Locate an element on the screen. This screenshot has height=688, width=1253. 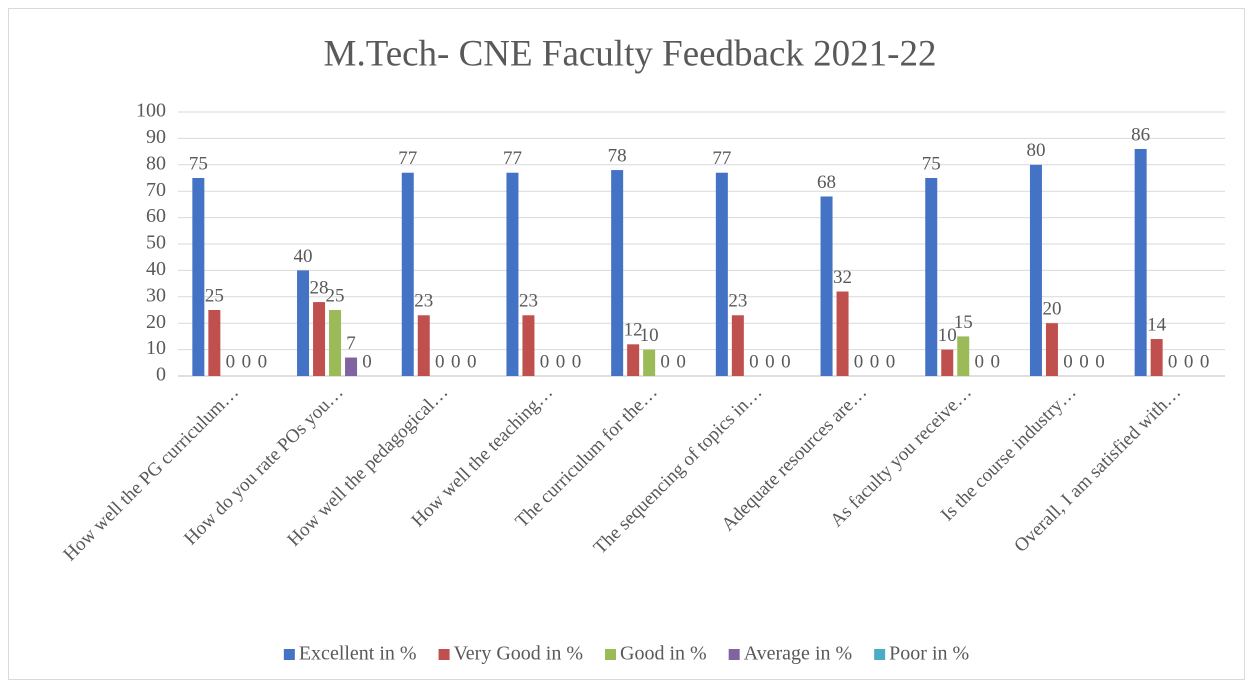
legend-label: Average in % is located at coordinates (798, 654).